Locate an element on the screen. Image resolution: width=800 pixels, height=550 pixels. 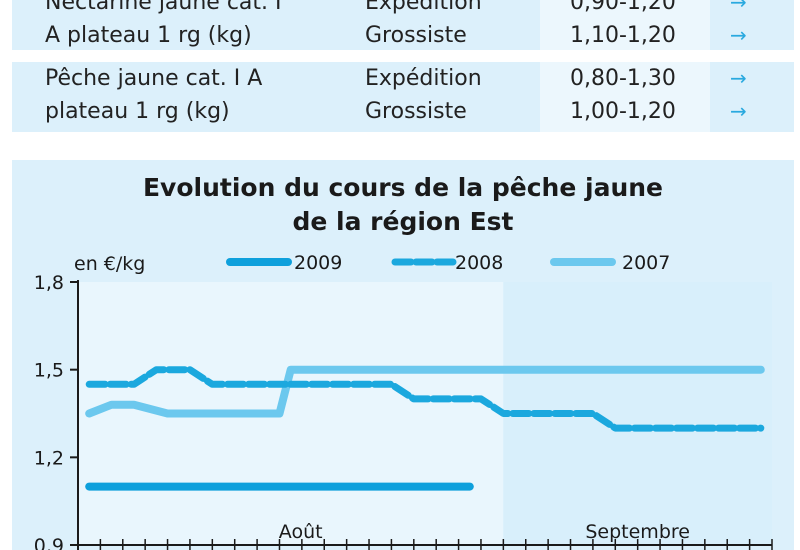
price-range: 1,00-1,20 is located at coordinates (623, 111).